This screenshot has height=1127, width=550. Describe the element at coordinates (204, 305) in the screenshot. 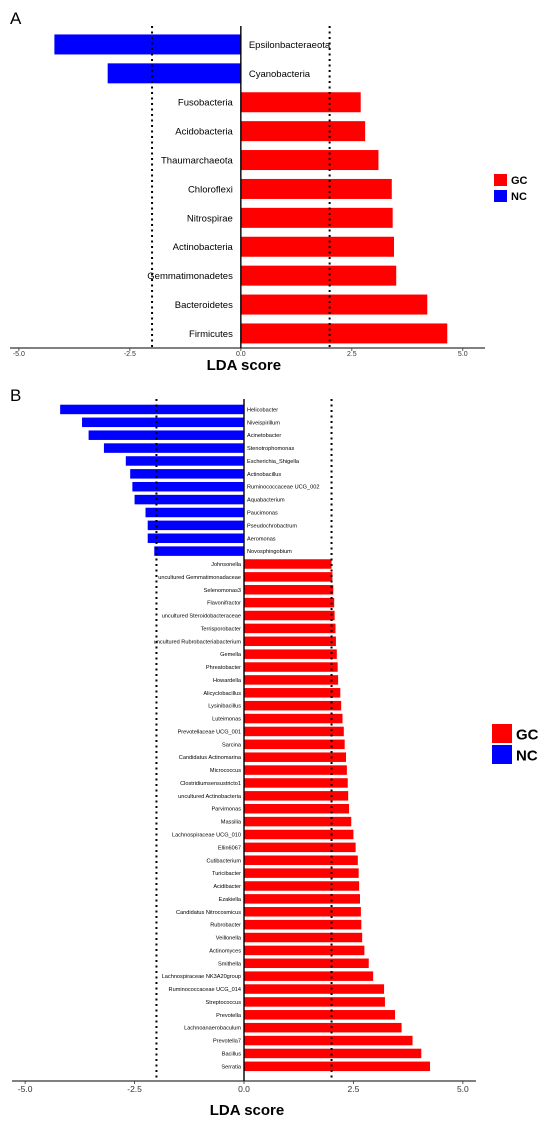

I see `category-label: Bacteroidetes` at that location.